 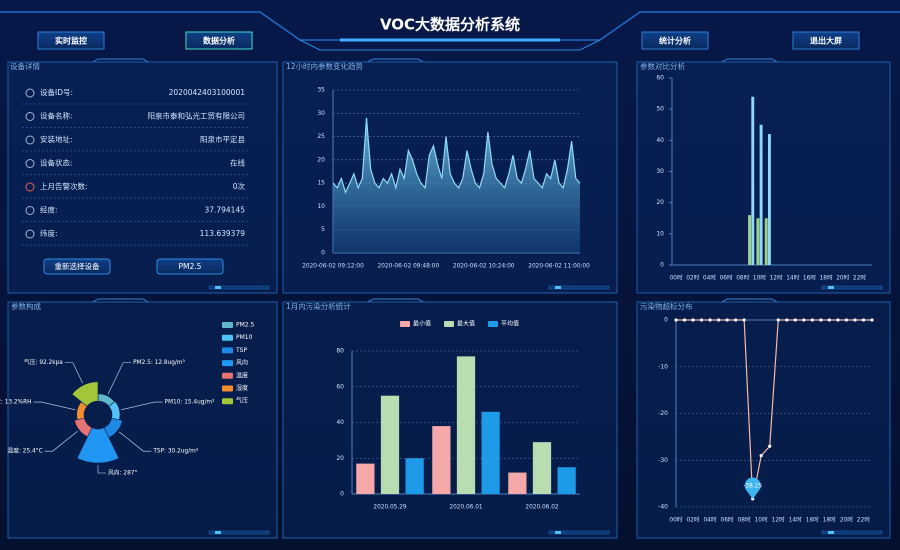 What do you see at coordinates (466, 324) in the screenshot?
I see `legend-label: 最大值` at bounding box center [466, 324].